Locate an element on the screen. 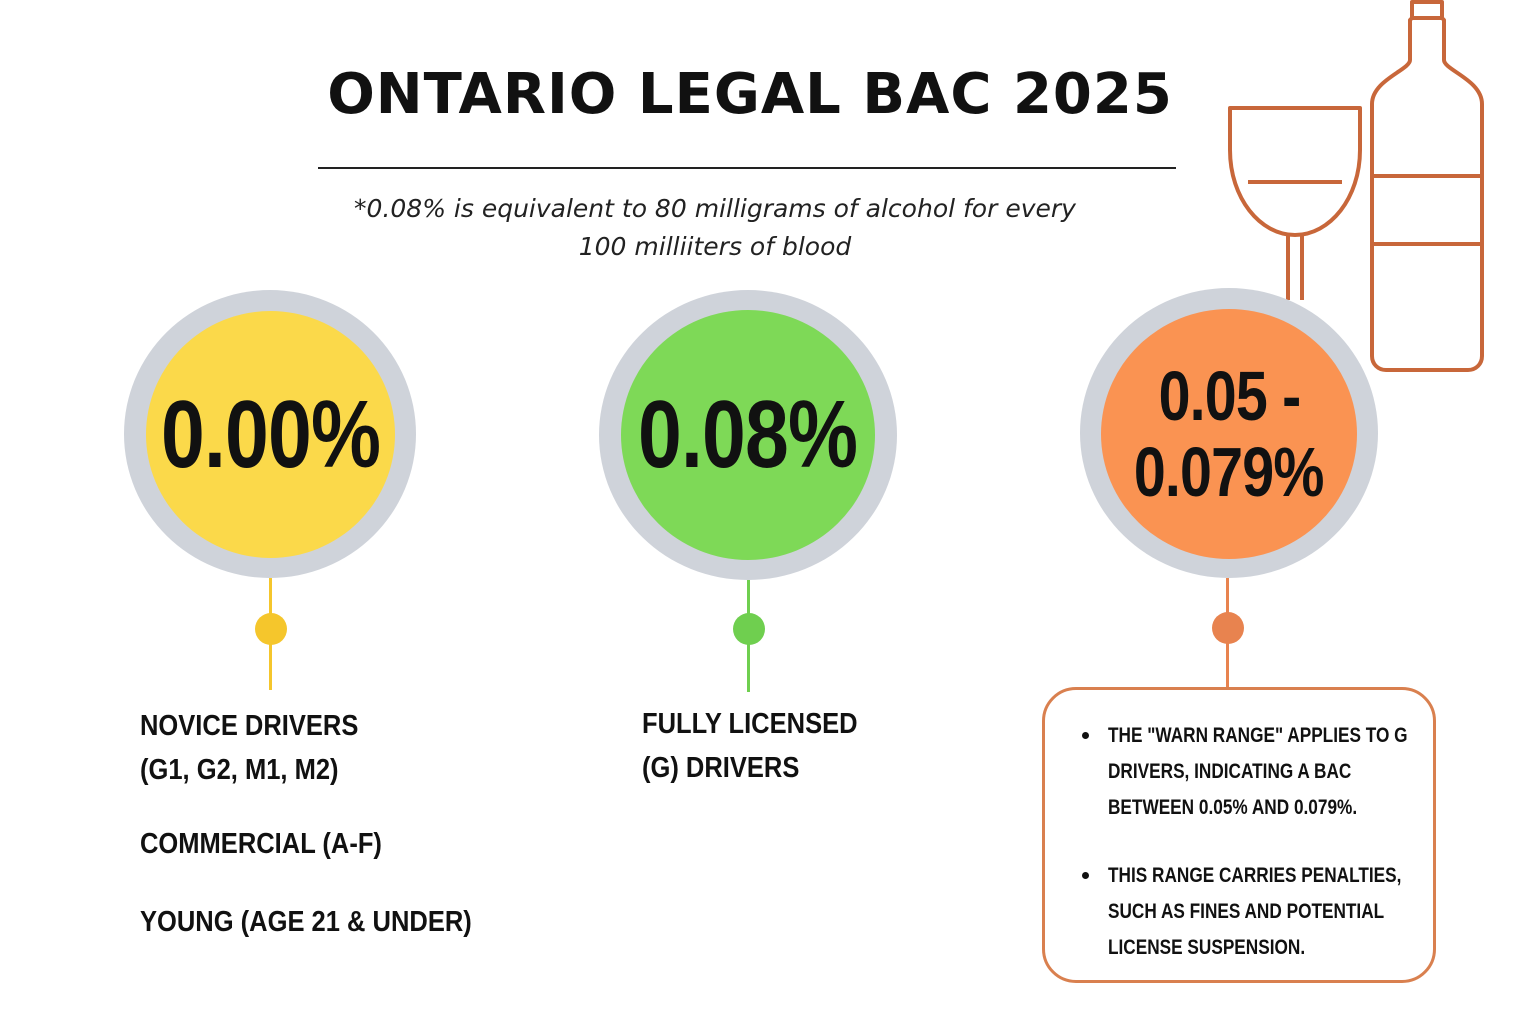 The height and width of the screenshot is (1024, 1536). warn-range-disc: 0.05 - 0.079% is located at coordinates (1229, 434).